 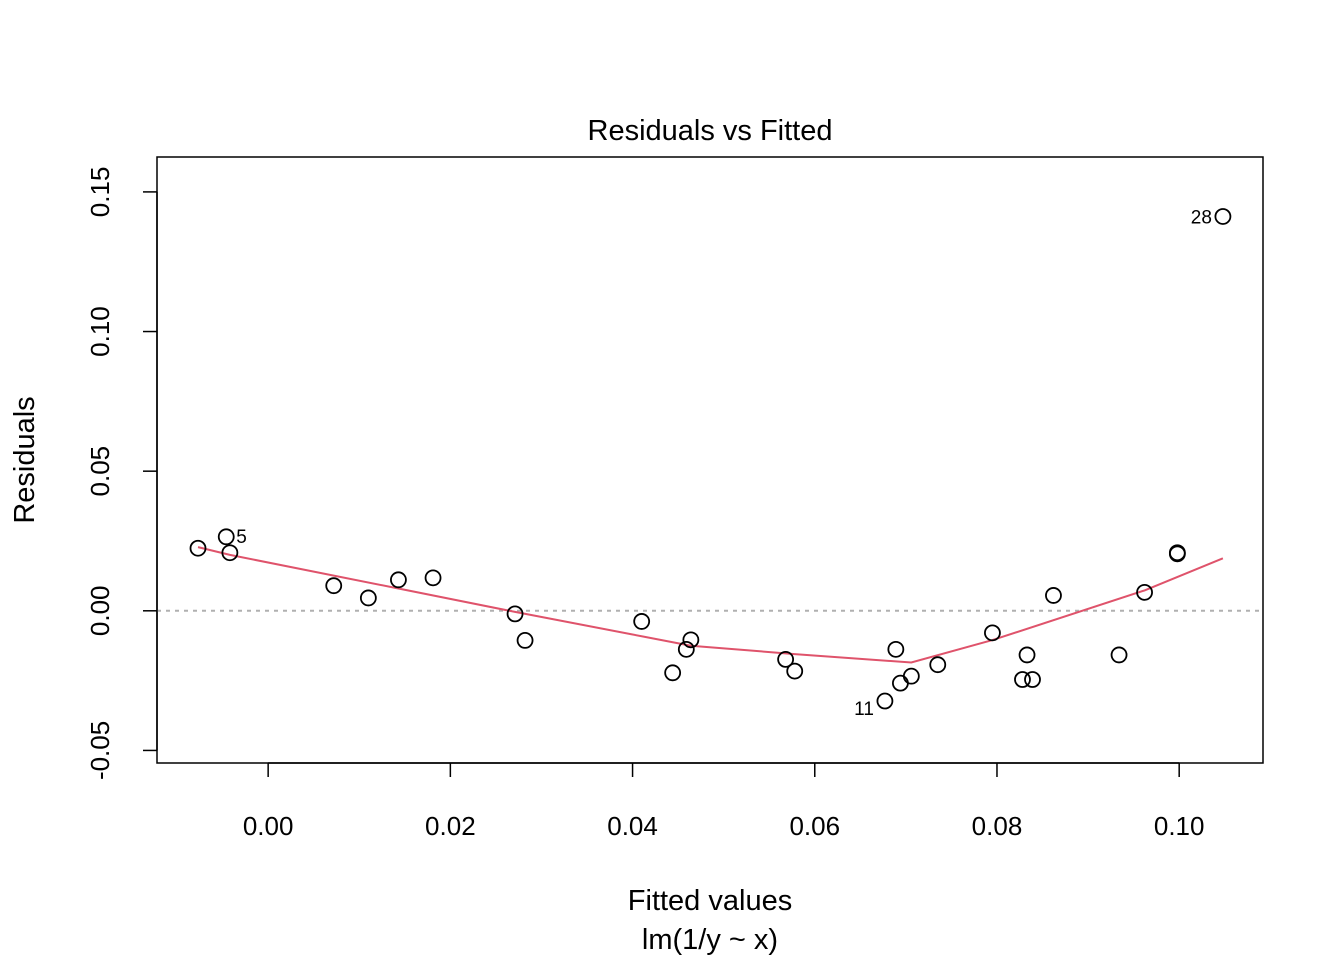 What do you see at coordinates (710, 901) in the screenshot?
I see `x-axis-title: Fitted values` at bounding box center [710, 901].